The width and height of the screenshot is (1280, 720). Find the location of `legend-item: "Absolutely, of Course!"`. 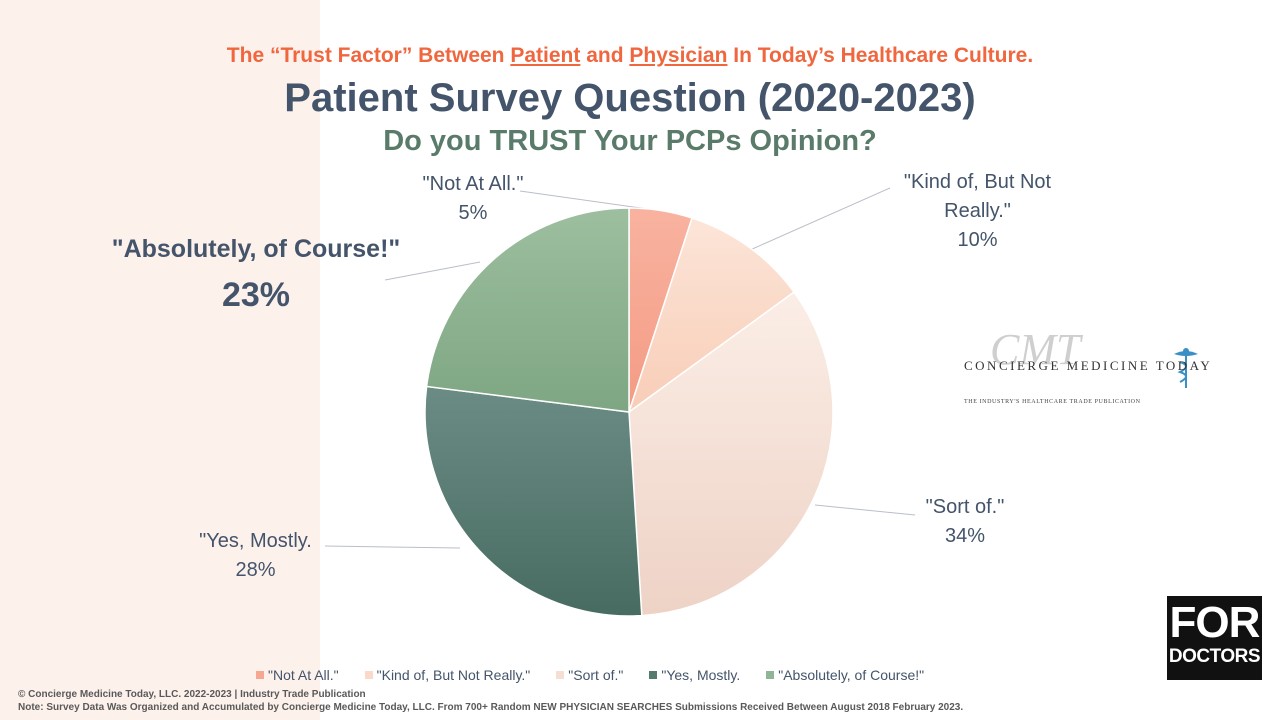

legend-item: "Absolutely, of Course!" is located at coordinates (845, 675).